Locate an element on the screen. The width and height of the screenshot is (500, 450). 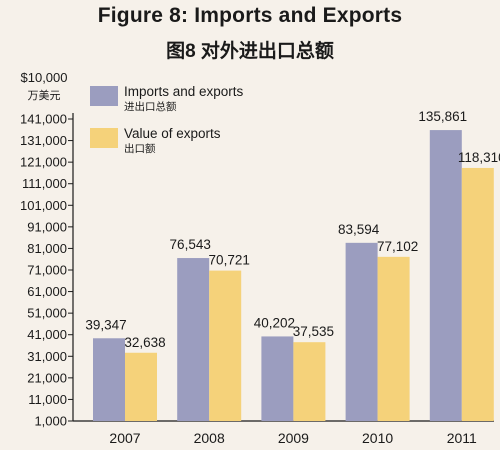
y-tick-label: 11,000 is located at coordinates (47, 399).